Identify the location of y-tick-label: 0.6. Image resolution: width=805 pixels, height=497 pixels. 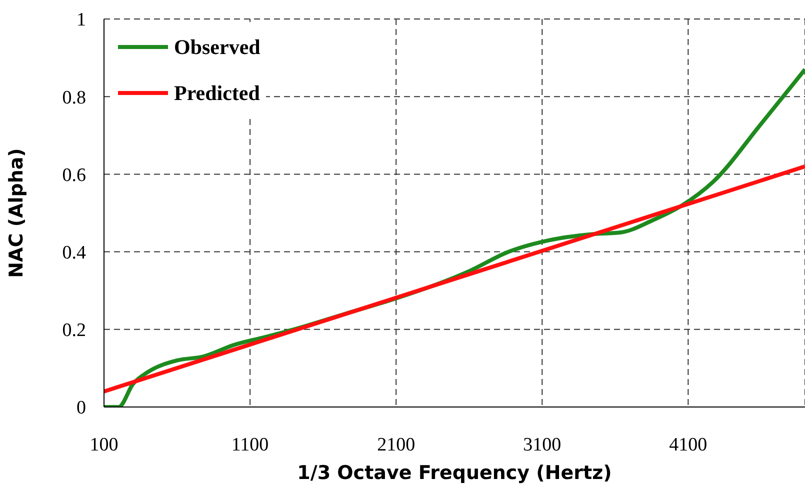
(74, 175).